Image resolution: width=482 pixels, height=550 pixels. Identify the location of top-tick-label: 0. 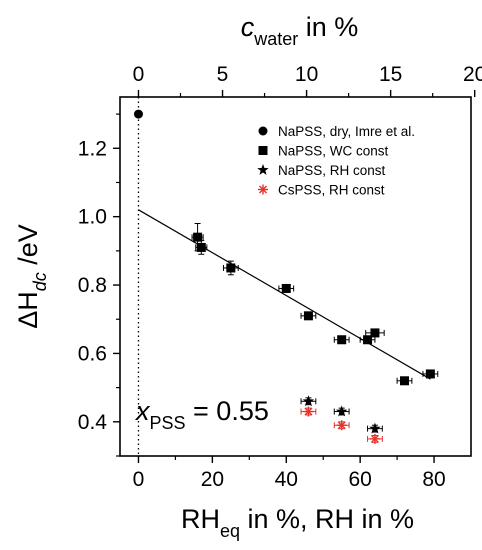
(139, 74).